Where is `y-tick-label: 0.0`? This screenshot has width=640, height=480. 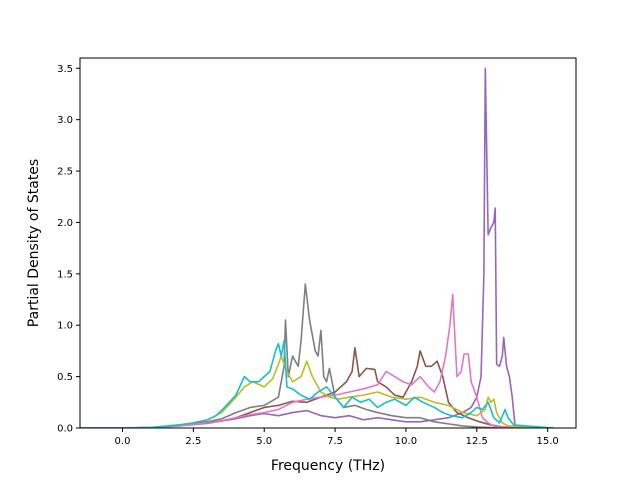 y-tick-label: 0.0 is located at coordinates (65, 429).